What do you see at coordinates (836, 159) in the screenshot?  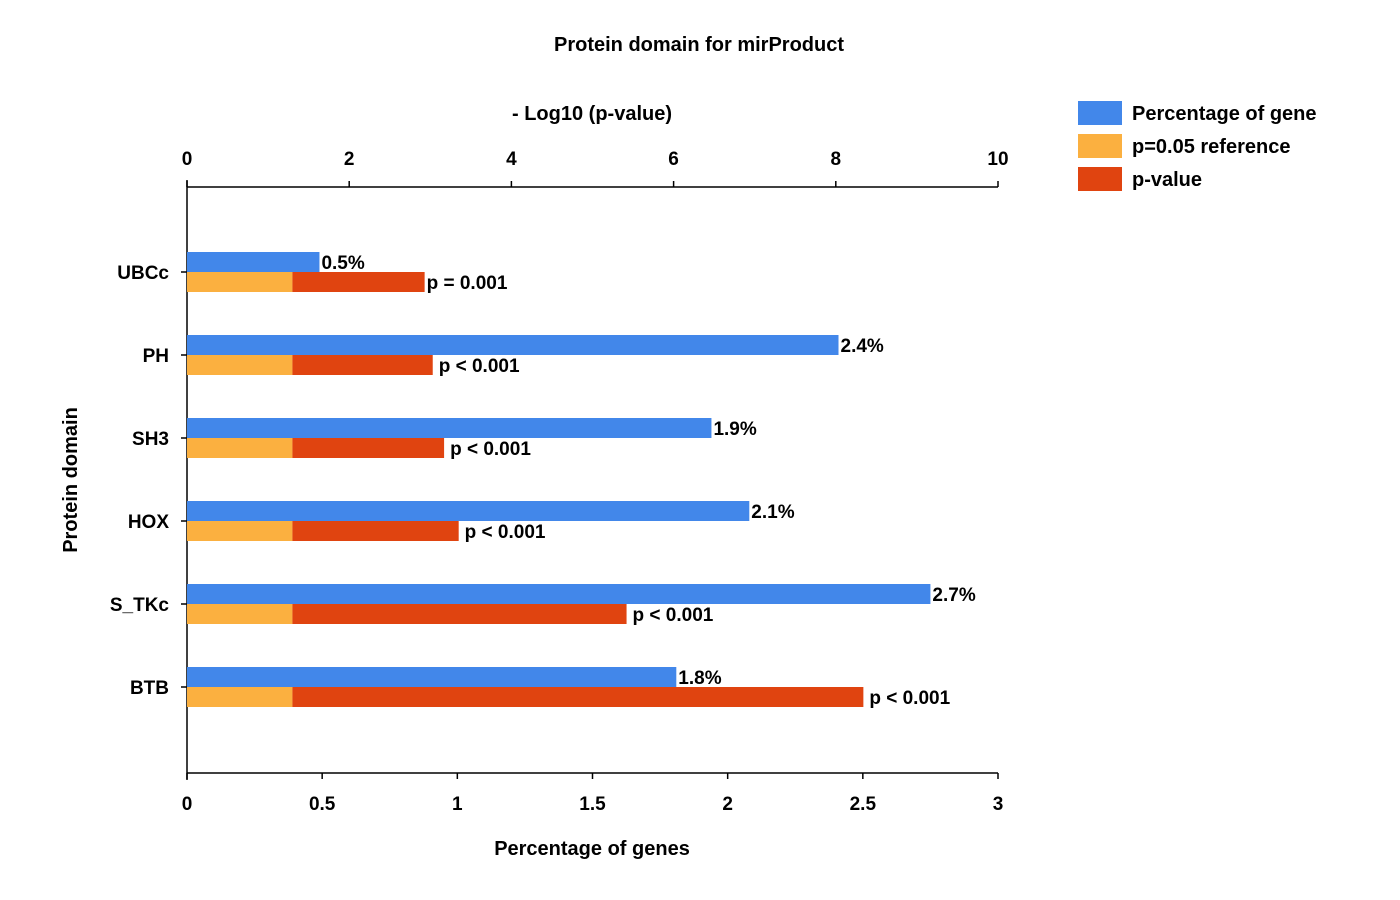 I see `top-tick-label: 8` at bounding box center [836, 159].